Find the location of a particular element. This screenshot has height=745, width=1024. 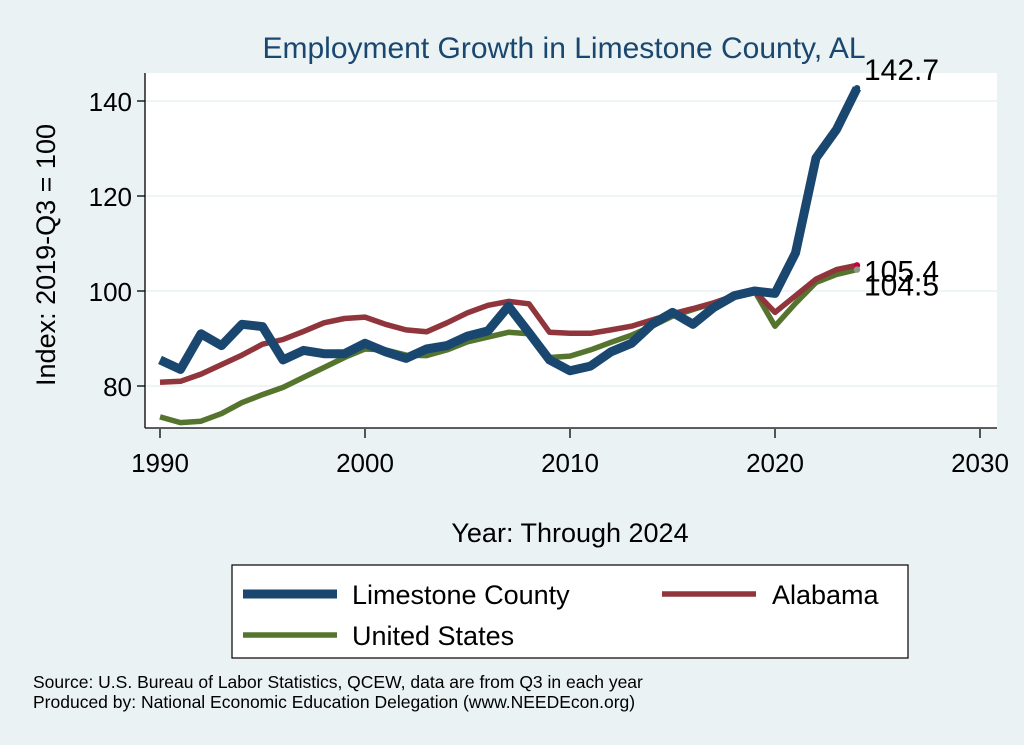

y-tick-label: 80 is located at coordinates (117, 387).